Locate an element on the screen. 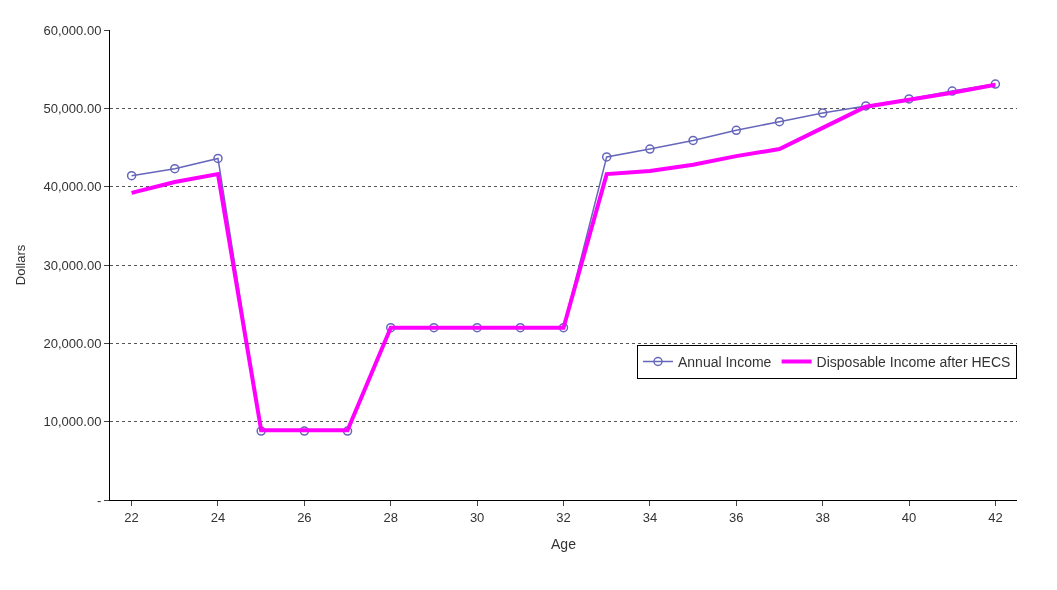 The height and width of the screenshot is (590, 1057). y-tick-label: 40,000.00 is located at coordinates (72, 187).